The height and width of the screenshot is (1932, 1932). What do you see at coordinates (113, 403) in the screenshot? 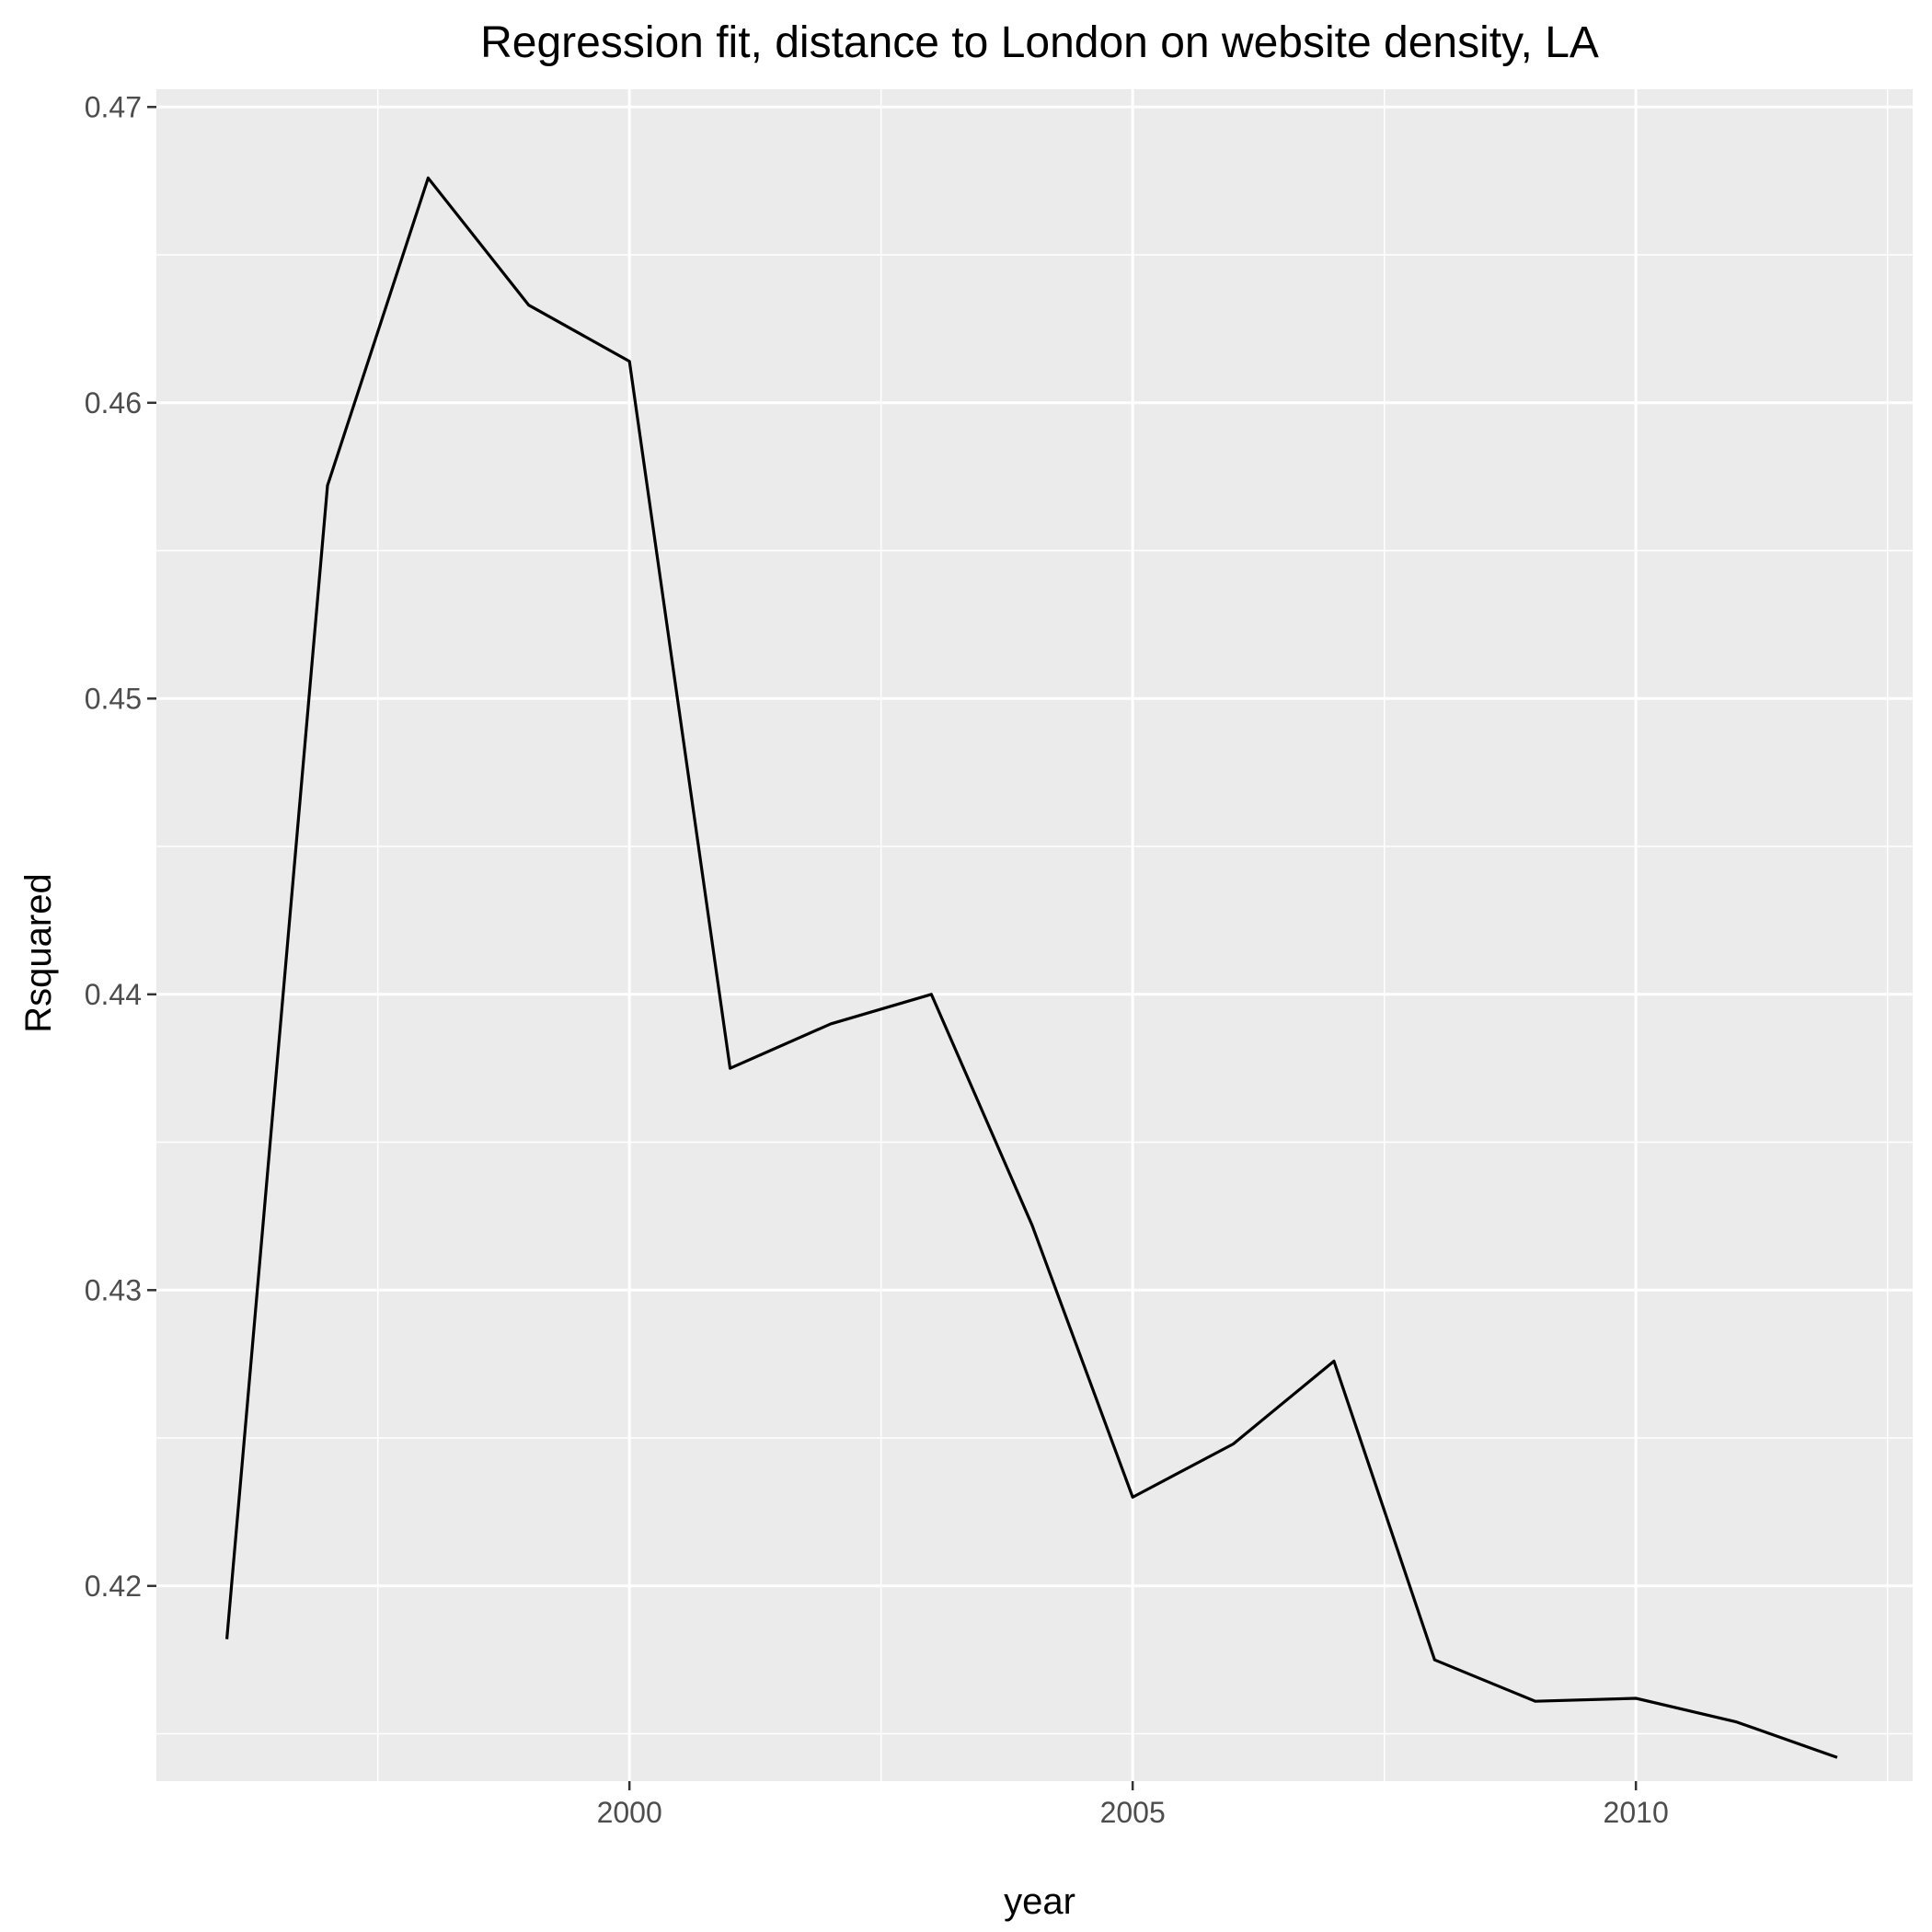
I see `y-tick-label: 0.46` at bounding box center [113, 403].